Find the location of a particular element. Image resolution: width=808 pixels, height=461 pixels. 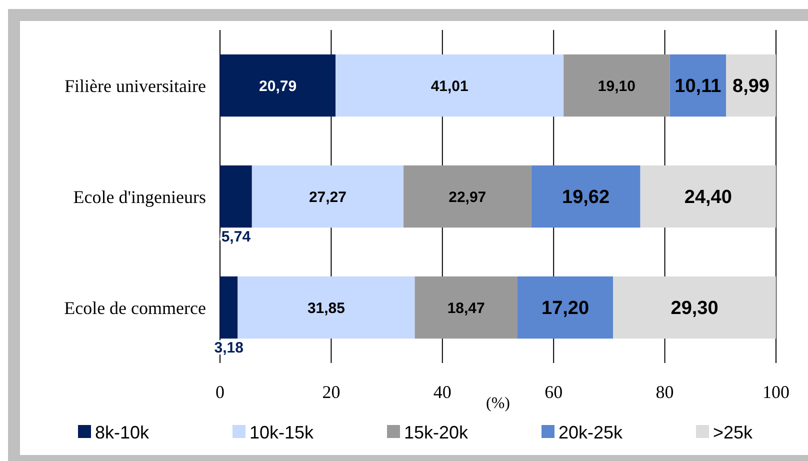

x-tick-label: 100 is located at coordinates (776, 392).